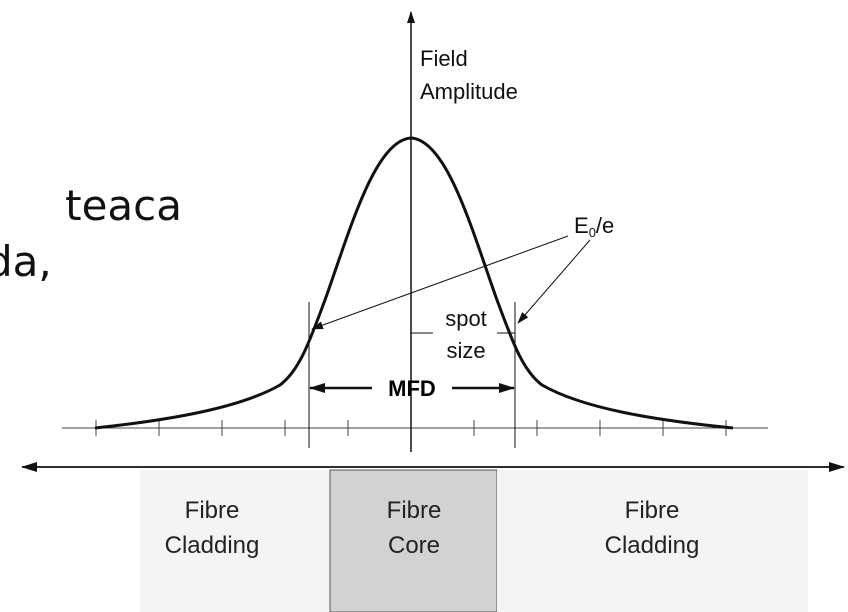  I want to click on text-fragment: da,, so click(26, 261).